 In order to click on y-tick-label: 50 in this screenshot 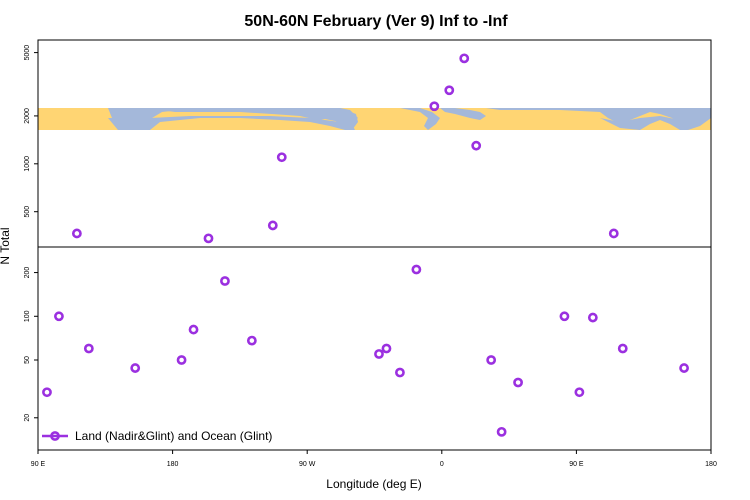, I will do `click(27, 360)`.